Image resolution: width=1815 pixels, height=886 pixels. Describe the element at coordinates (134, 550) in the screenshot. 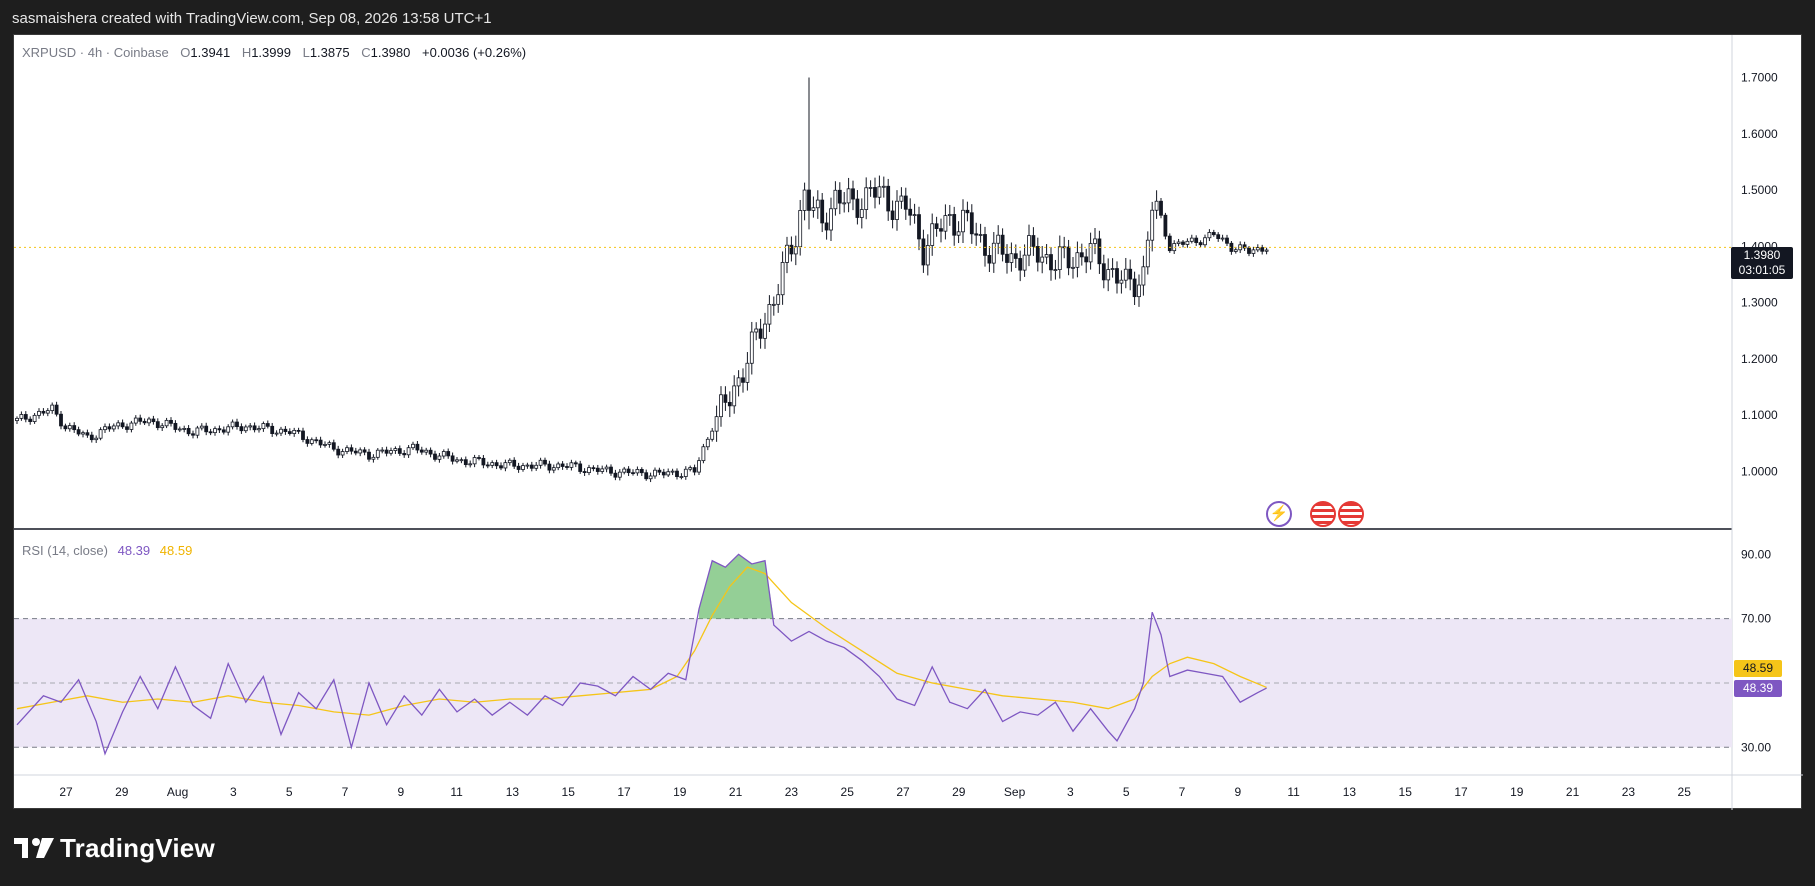

I see `rsi-value: 48.39` at that location.